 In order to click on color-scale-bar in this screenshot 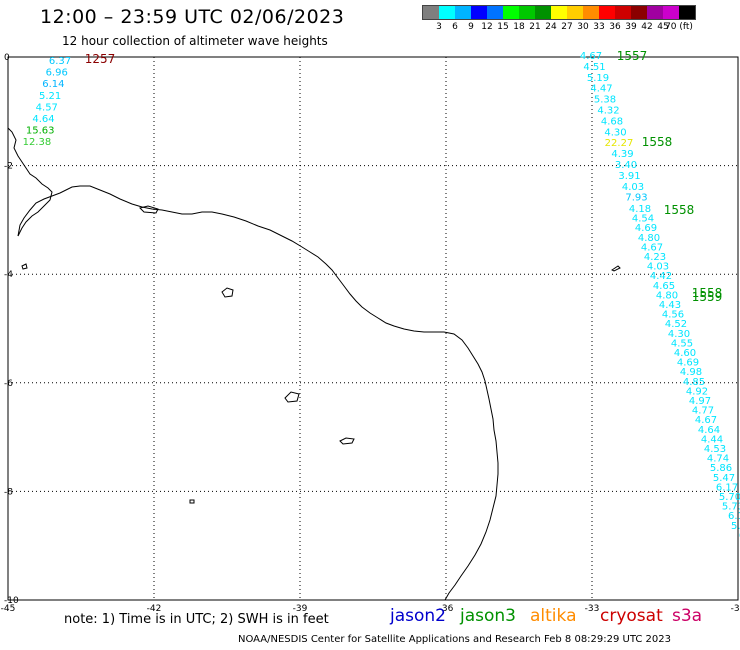, I will do `click(559, 12)`.